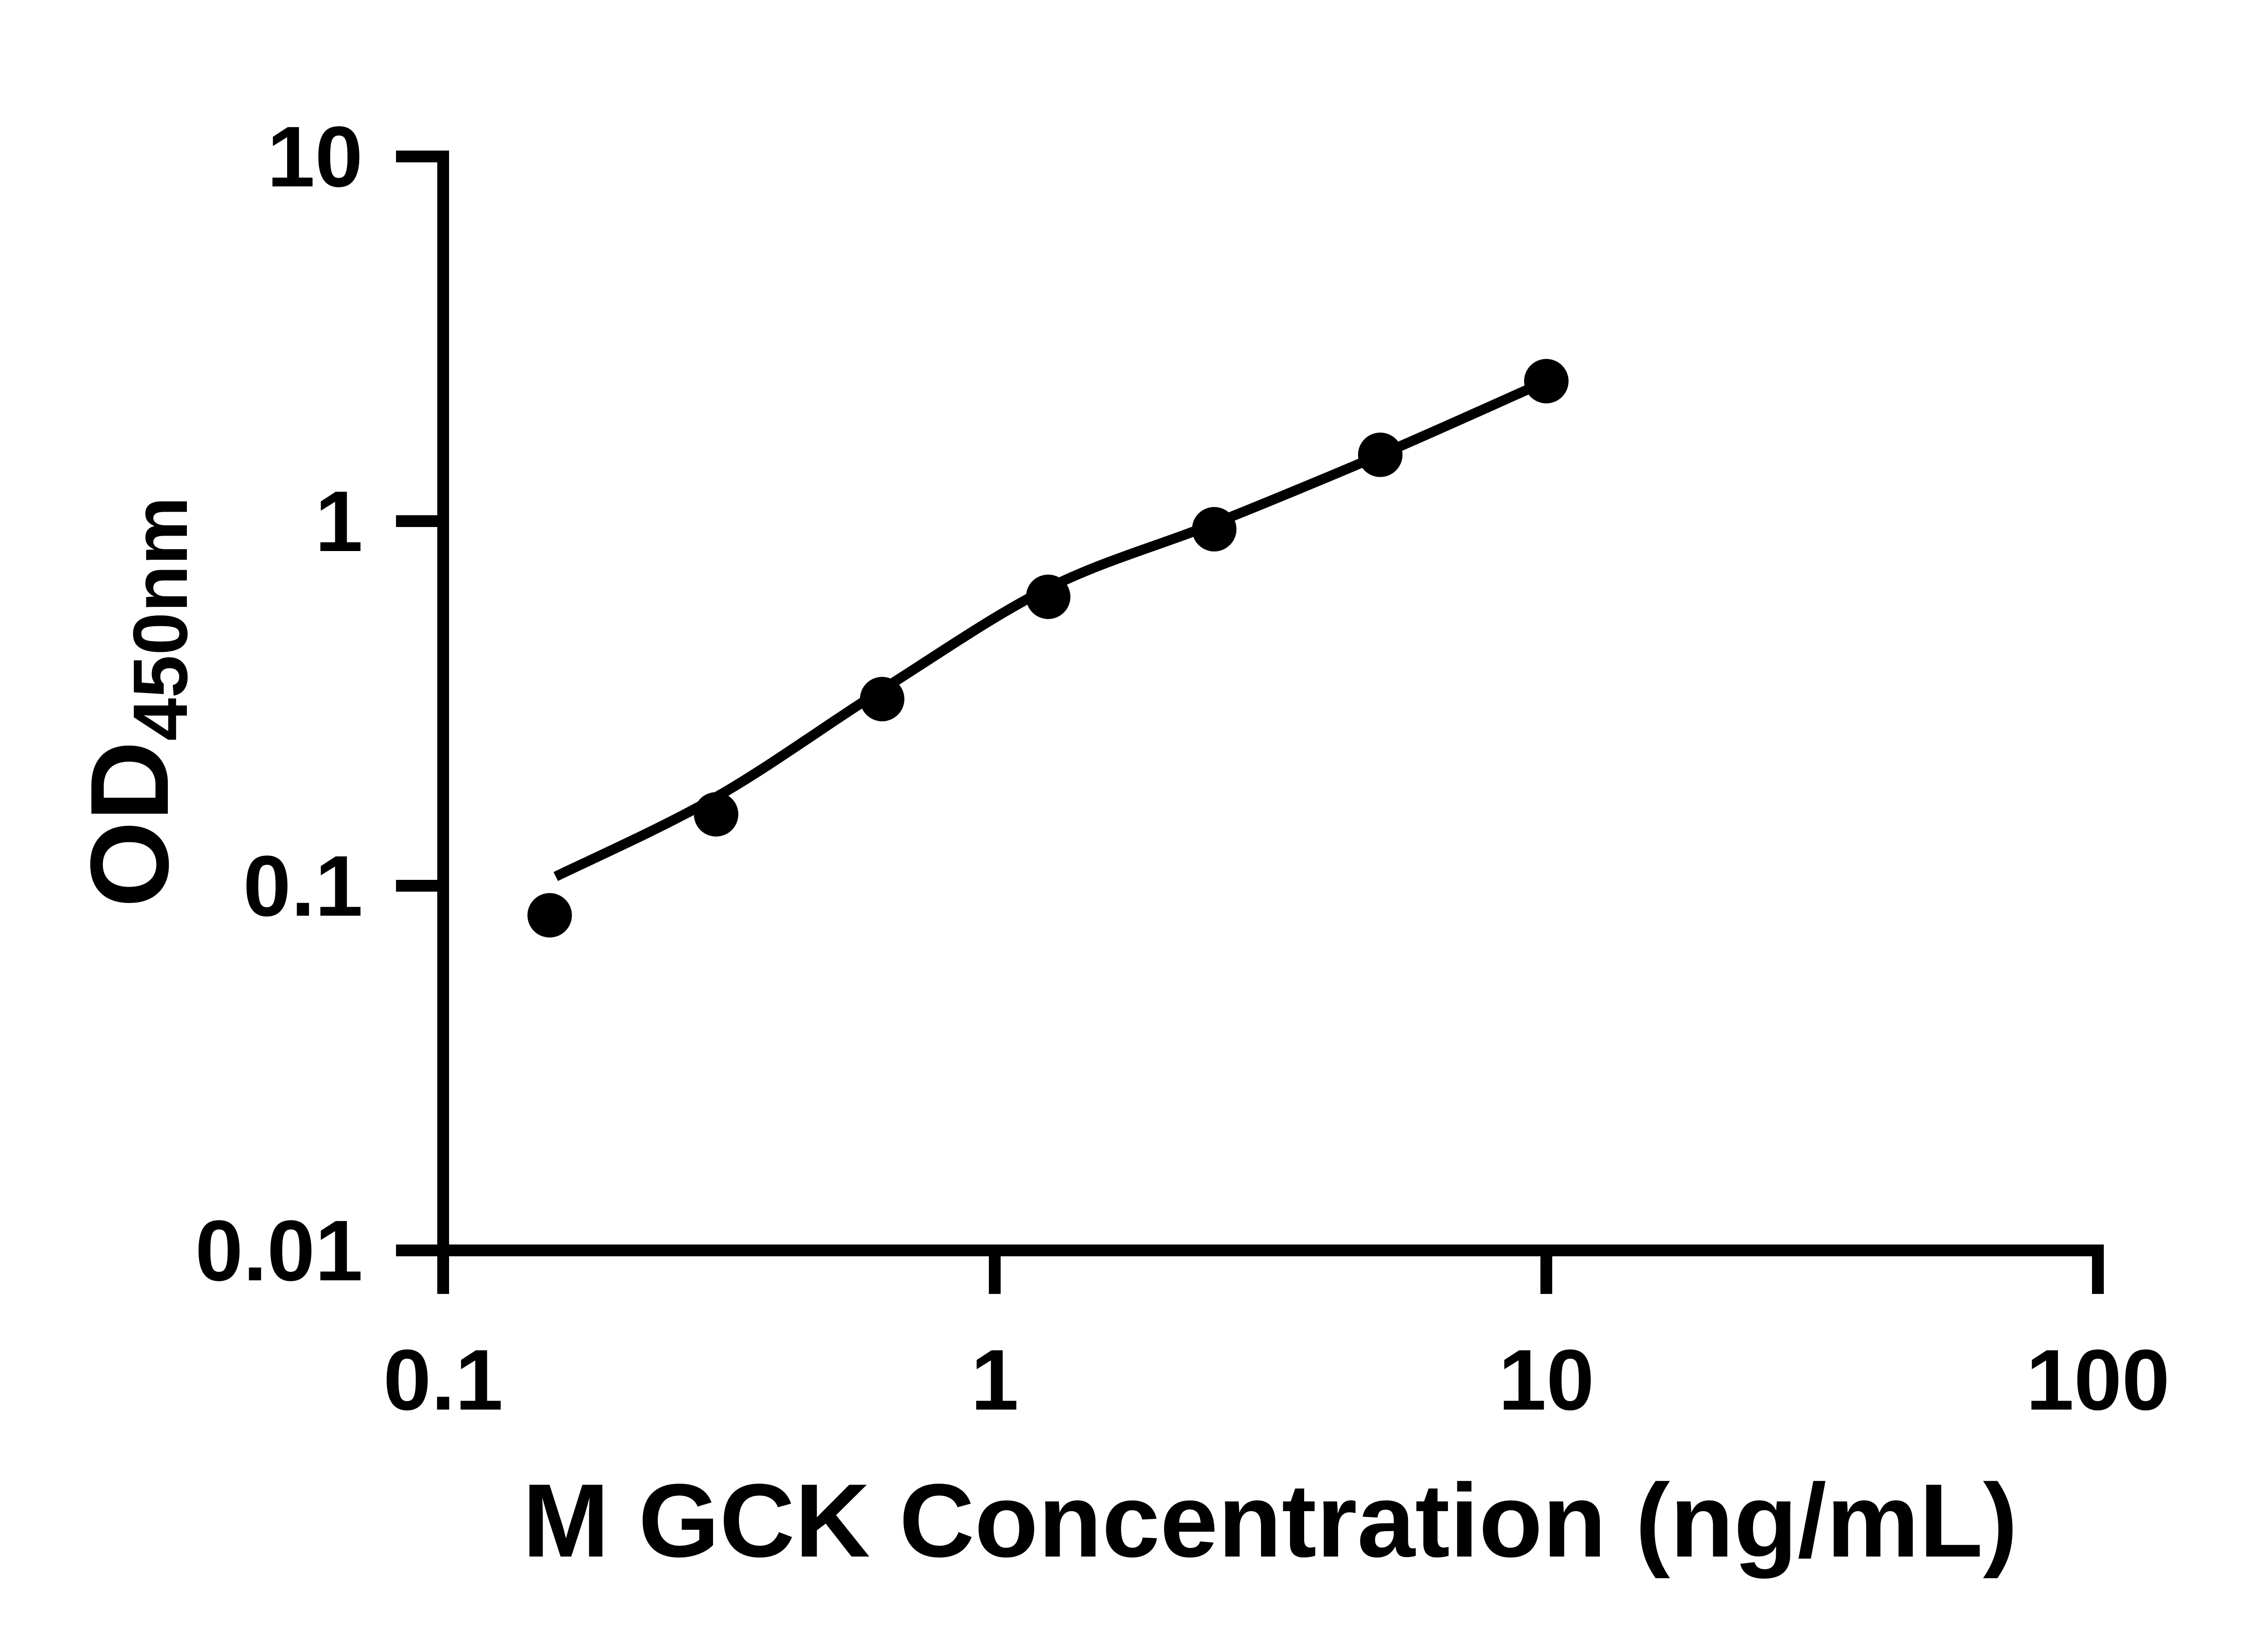  I want to click on y-tick-label: 0.1, so click(303, 886).